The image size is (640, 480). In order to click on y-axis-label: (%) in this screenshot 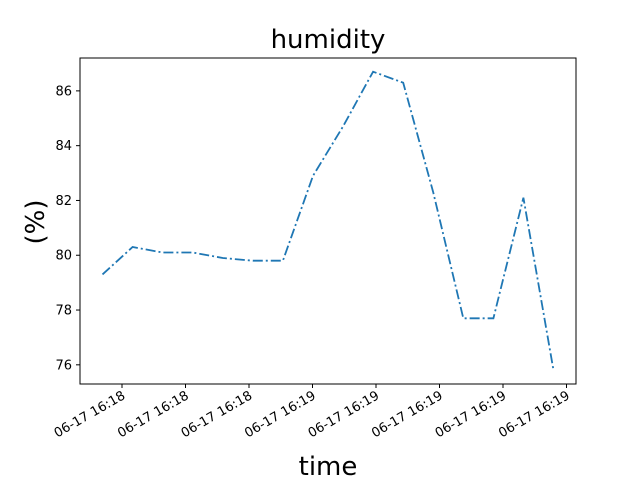, I will do `click(36, 222)`.